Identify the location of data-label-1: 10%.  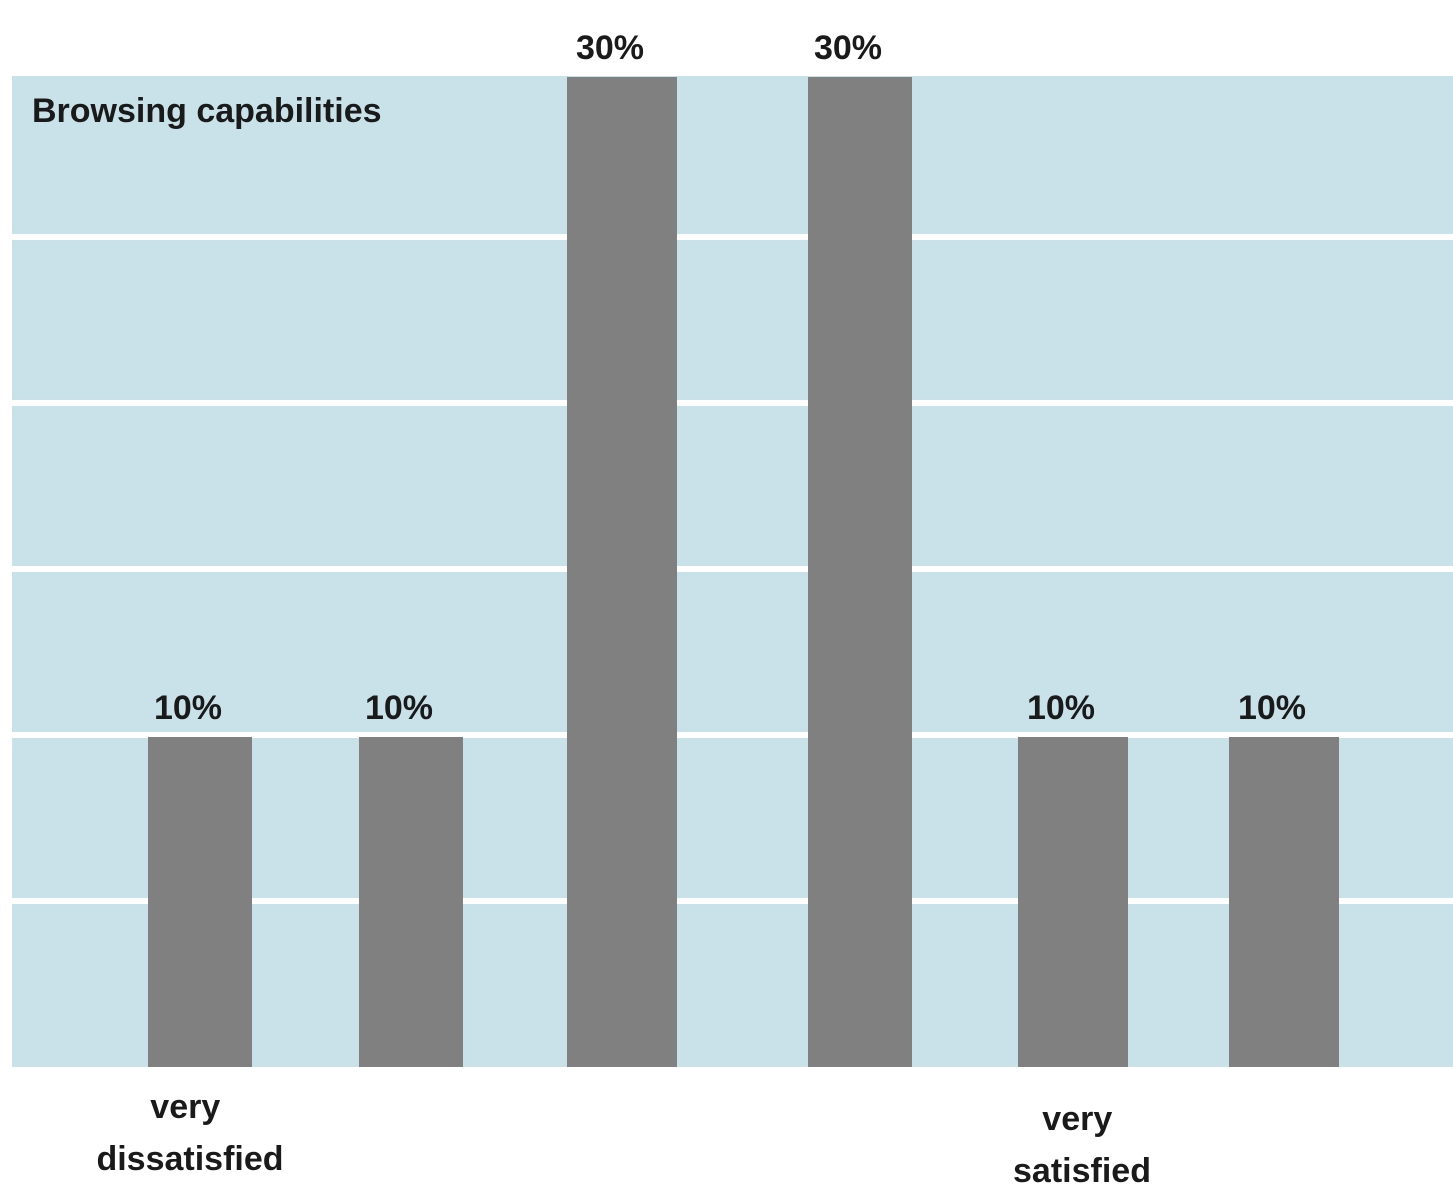
(188, 708).